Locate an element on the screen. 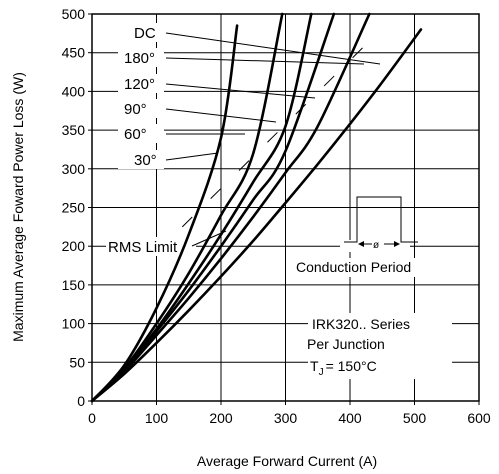  x-tick-label: 400 is located at coordinates (350, 418).